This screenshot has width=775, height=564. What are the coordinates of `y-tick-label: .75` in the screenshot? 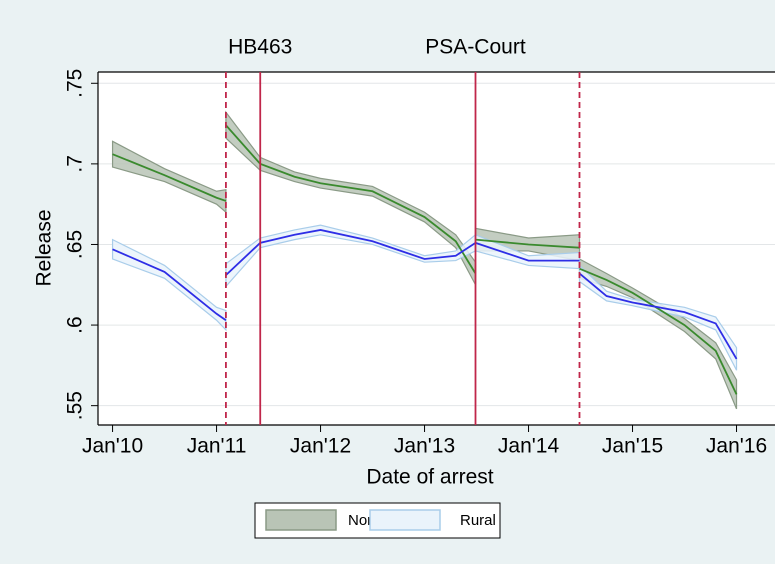 It's located at (75, 83).